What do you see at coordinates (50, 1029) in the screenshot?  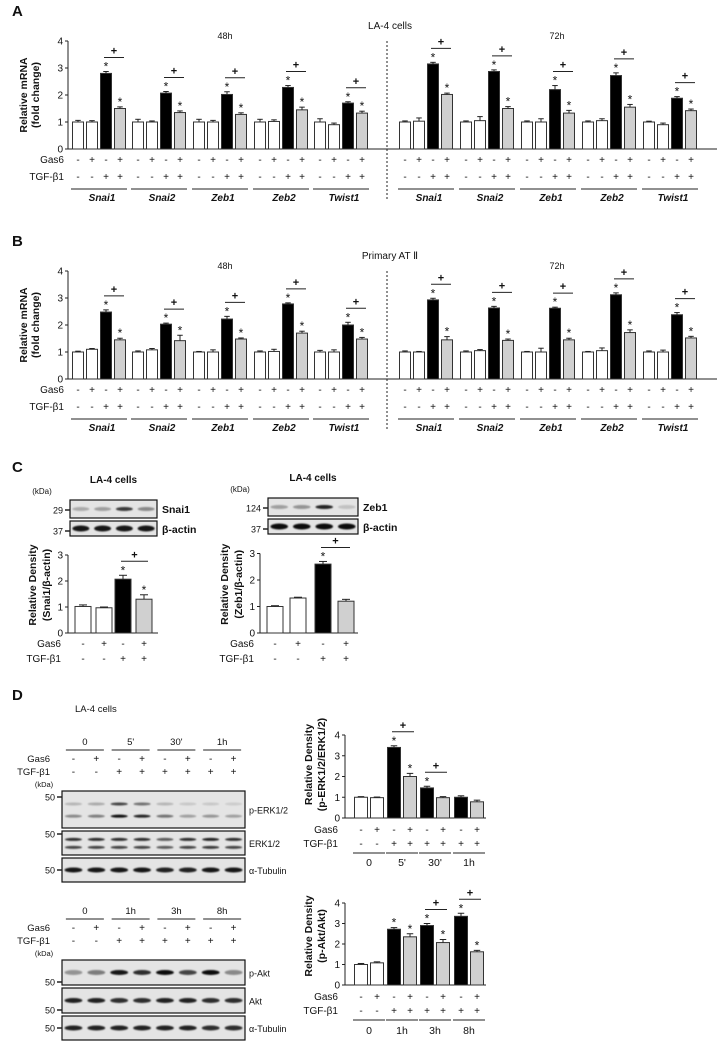 I see `kda-marker: 50` at bounding box center [50, 1029].